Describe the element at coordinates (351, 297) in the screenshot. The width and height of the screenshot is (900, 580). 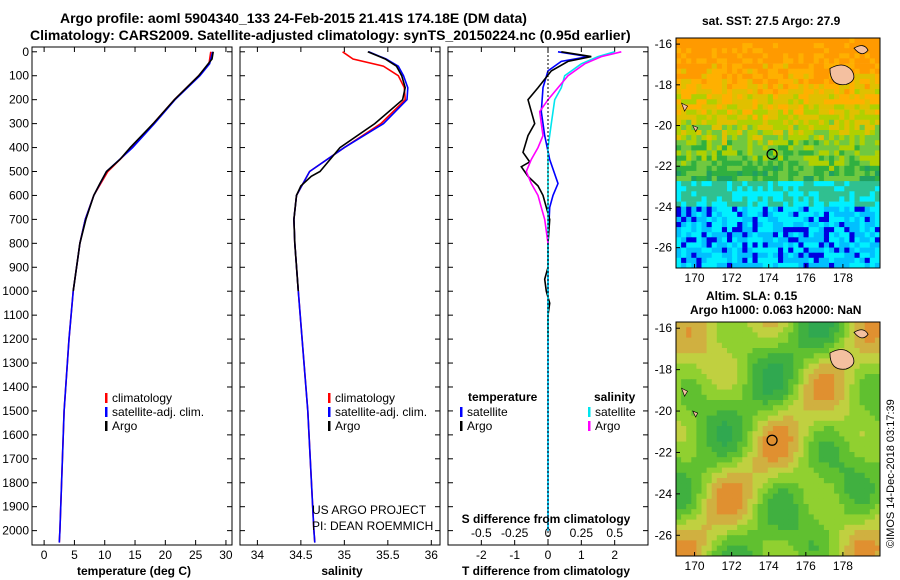
I see `series-line` at that location.